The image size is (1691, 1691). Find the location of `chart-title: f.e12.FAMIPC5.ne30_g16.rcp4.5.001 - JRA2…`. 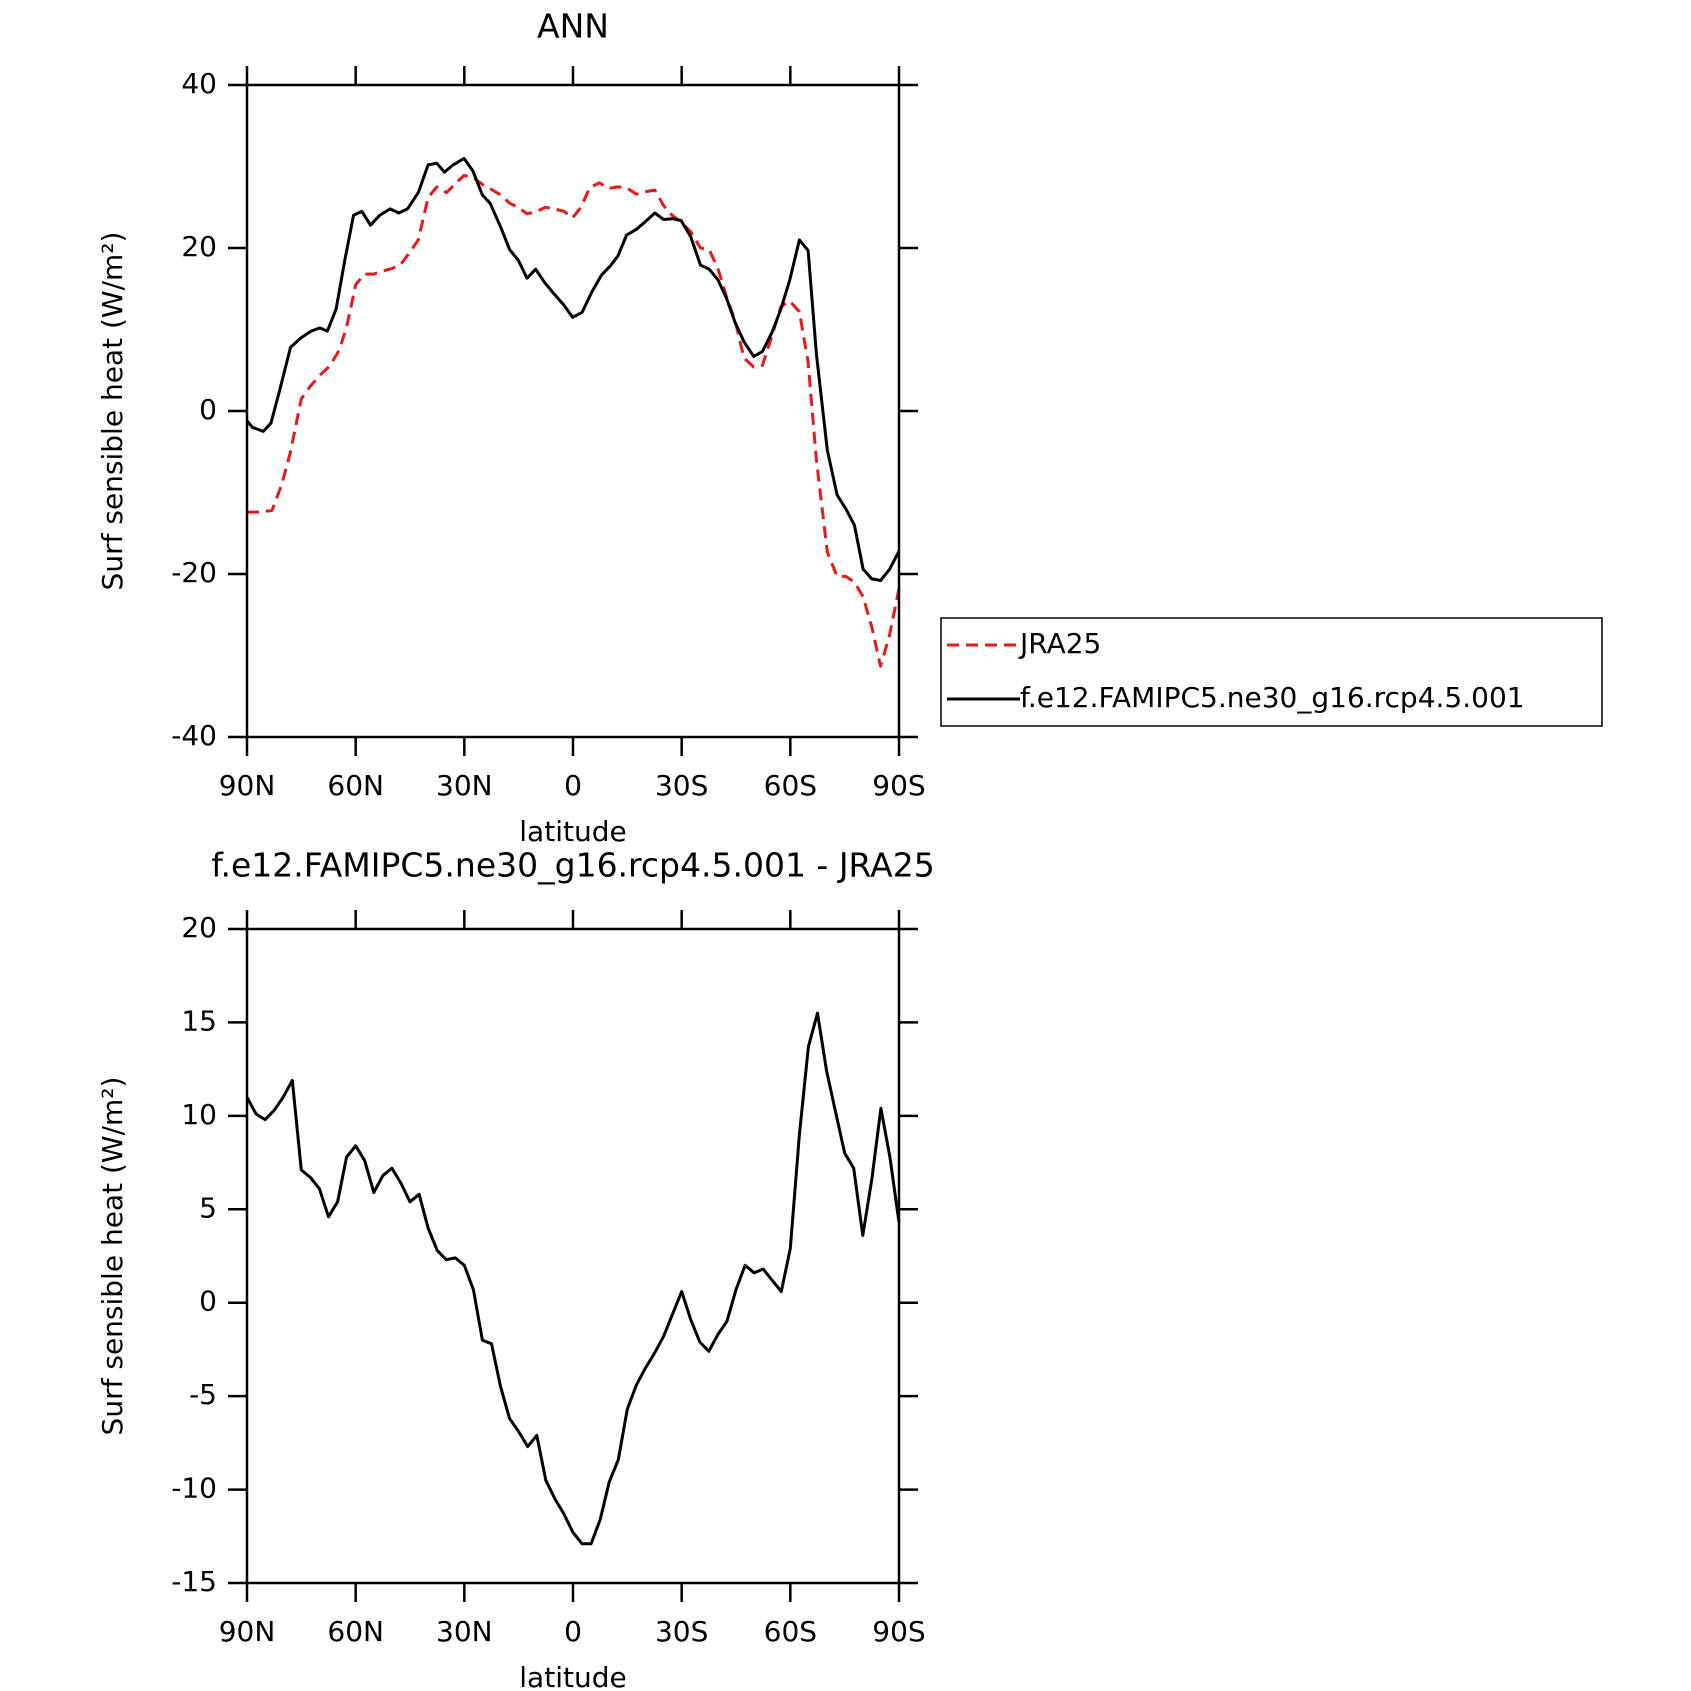

chart-title: f.e12.FAMIPC5.ne30_g16.rcp4.5.001 - JRA2… is located at coordinates (572, 865).